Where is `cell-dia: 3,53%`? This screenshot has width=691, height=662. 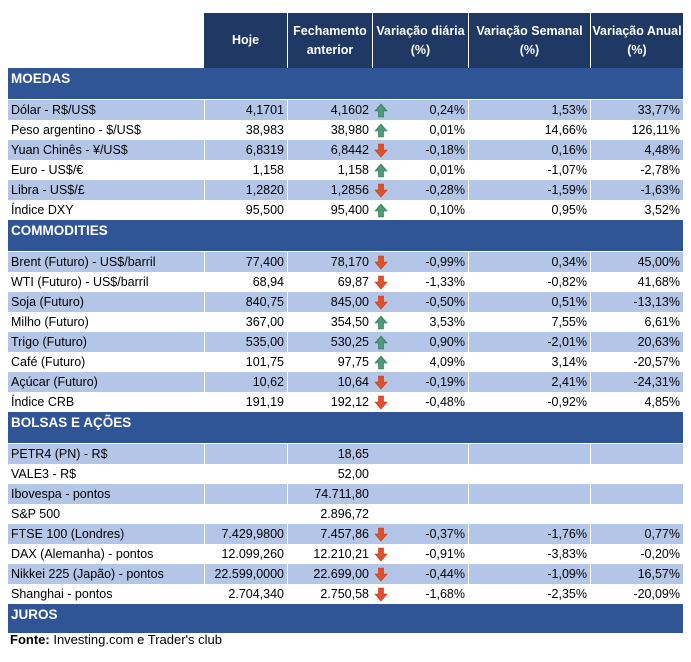 cell-dia: 3,53% is located at coordinates (447, 322).